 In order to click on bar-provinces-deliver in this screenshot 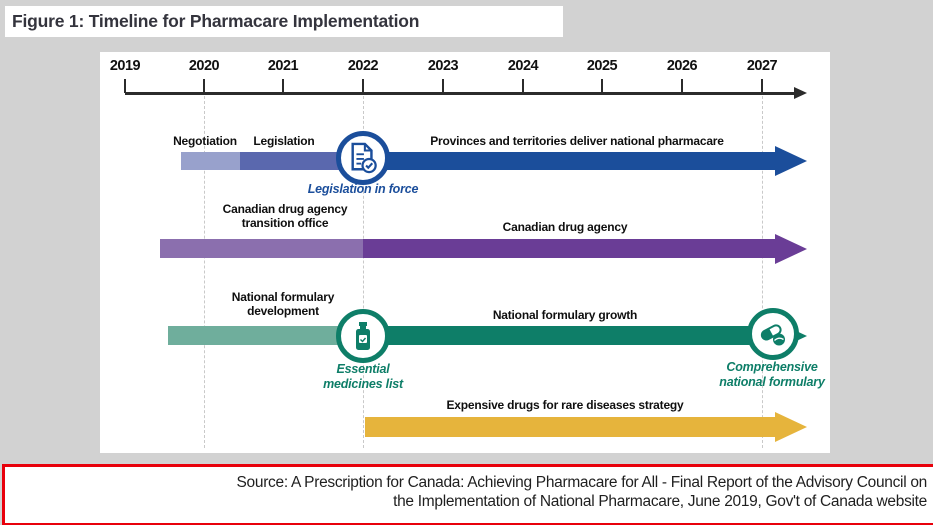, I will do `click(569, 161)`.